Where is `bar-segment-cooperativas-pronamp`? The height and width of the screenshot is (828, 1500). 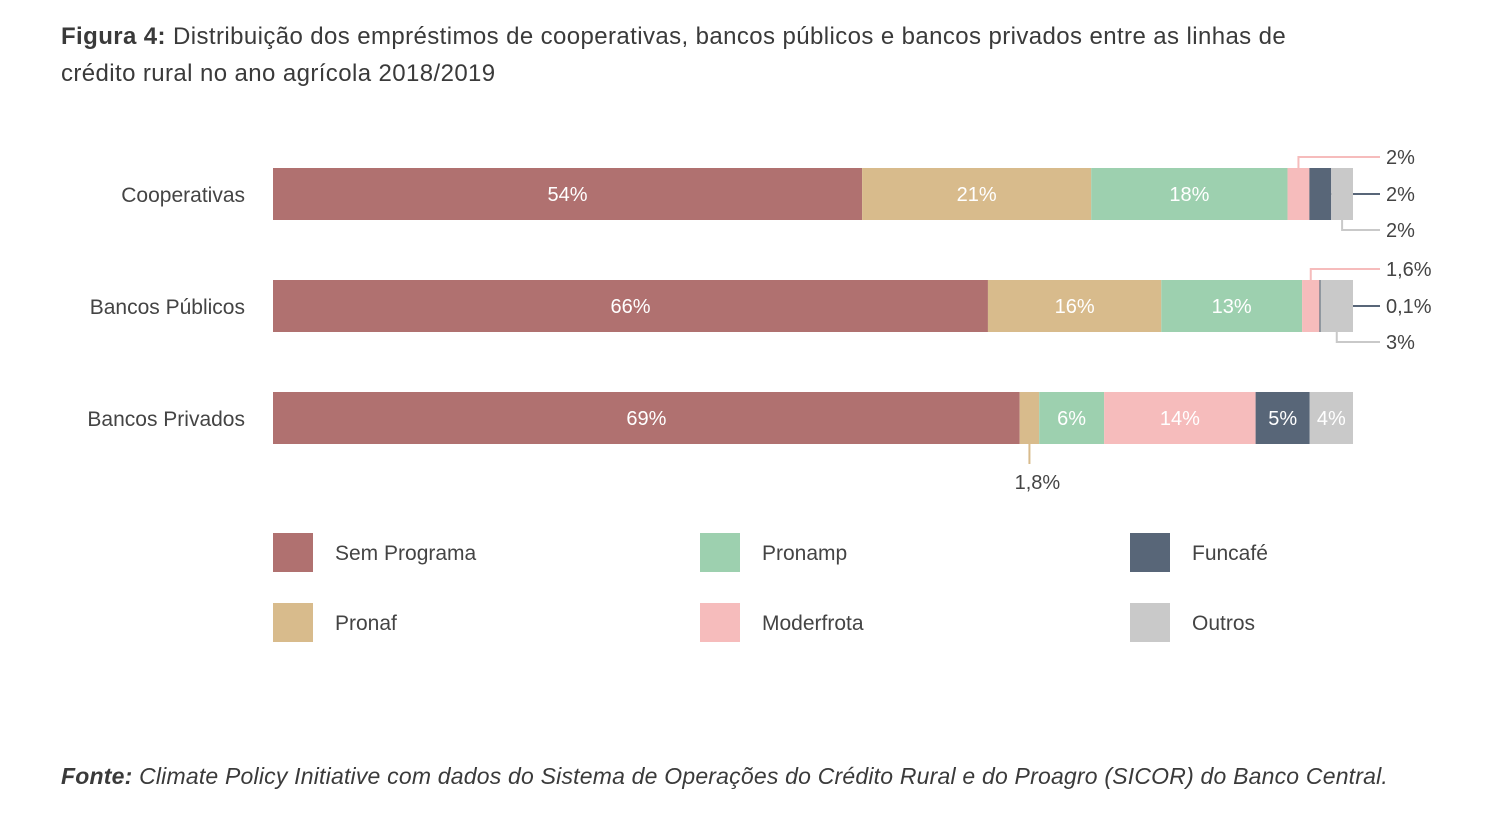 bar-segment-cooperativas-pronamp is located at coordinates (1189, 194).